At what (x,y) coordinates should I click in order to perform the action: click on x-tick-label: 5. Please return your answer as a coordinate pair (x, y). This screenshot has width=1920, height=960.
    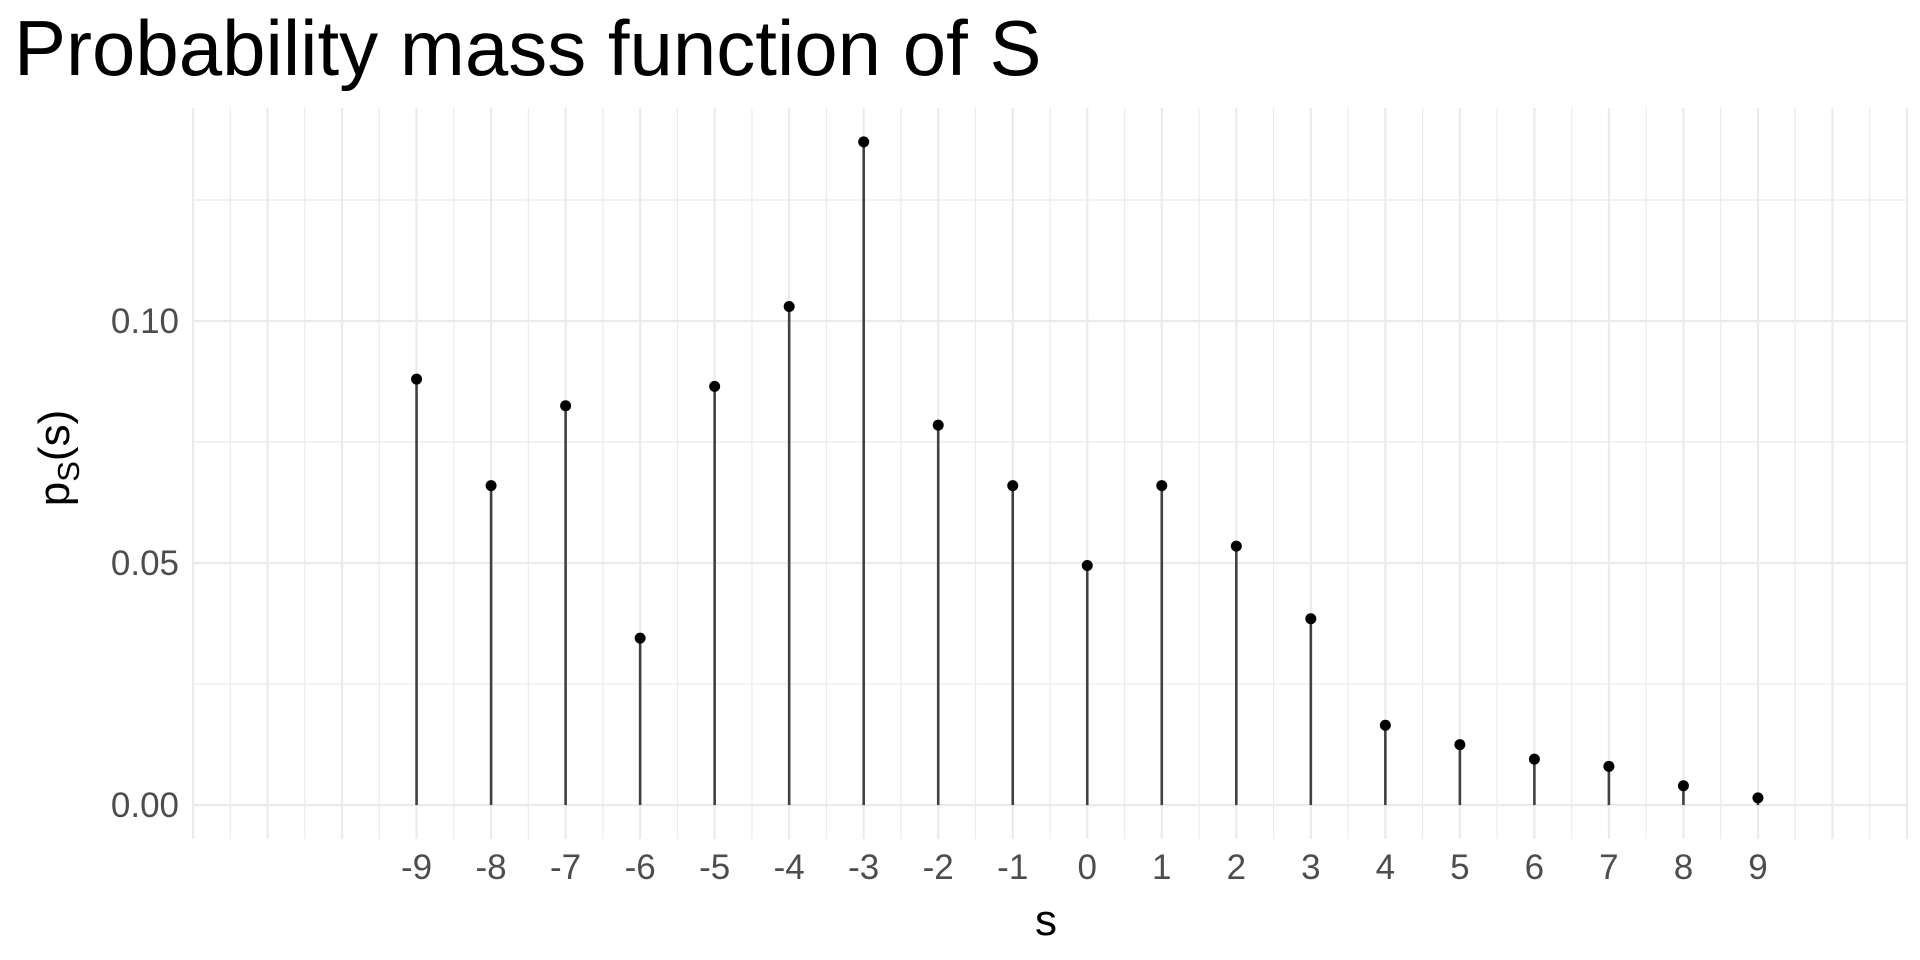
    Looking at the image, I should click on (1459, 867).